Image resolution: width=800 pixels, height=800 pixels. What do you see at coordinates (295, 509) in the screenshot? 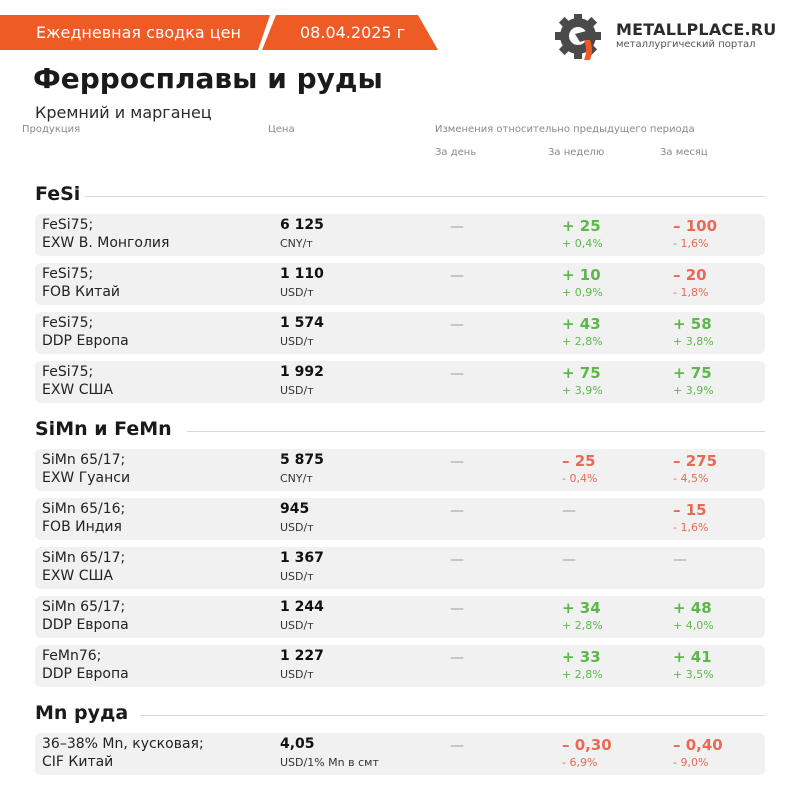
I see `price-value: 945` at bounding box center [295, 509].